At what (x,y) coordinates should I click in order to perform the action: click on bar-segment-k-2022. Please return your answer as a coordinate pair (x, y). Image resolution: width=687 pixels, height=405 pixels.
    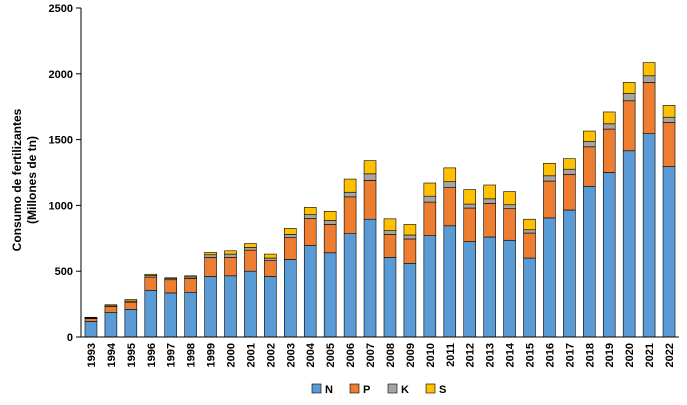
    Looking at the image, I should click on (669, 119).